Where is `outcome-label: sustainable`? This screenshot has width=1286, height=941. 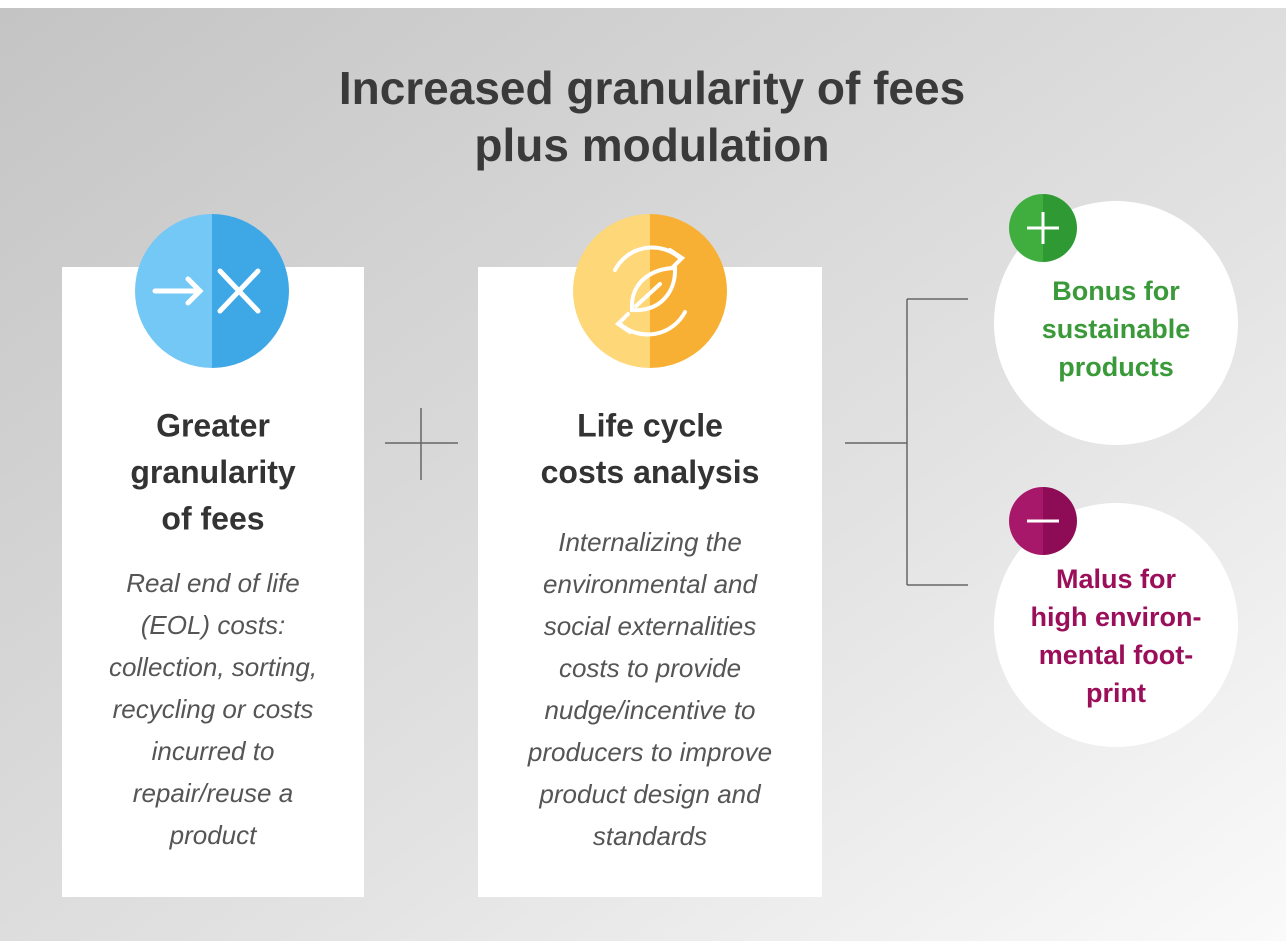
outcome-label: sustainable is located at coordinates (1116, 329).